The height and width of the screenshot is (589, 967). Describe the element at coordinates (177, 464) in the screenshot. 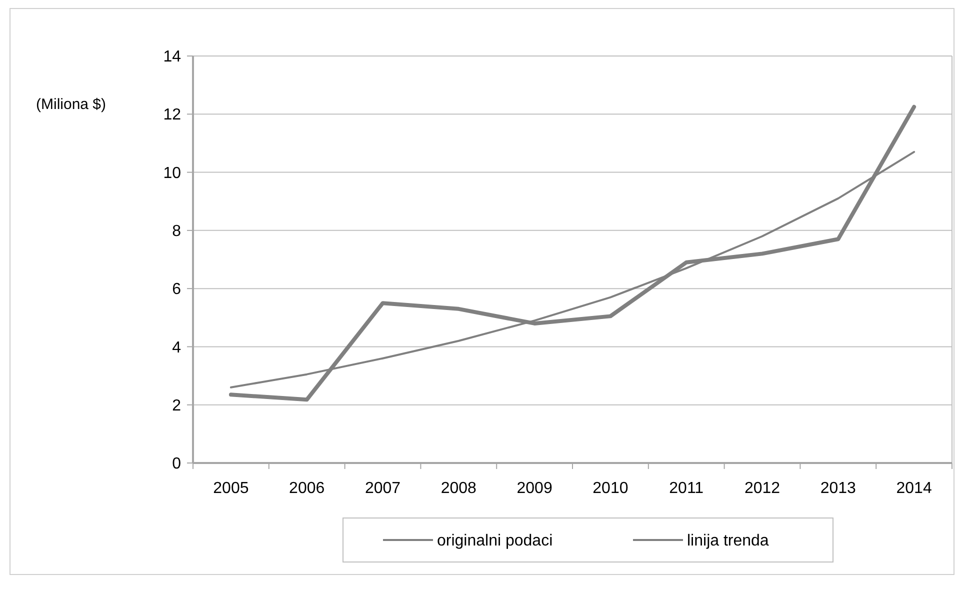

I see `y-tick-label: 0` at that location.